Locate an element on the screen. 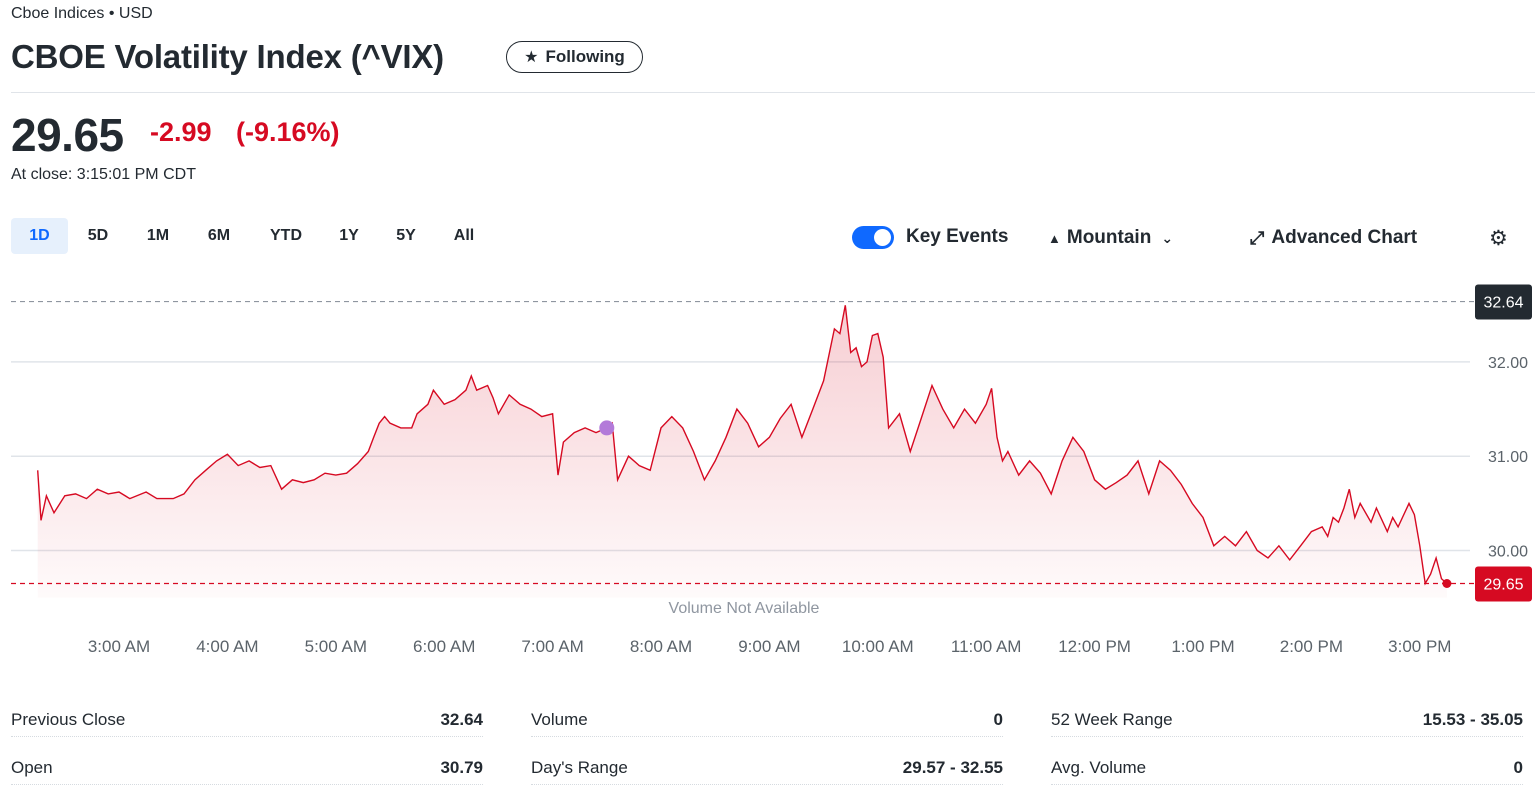  key-event-marker is located at coordinates (607, 428).